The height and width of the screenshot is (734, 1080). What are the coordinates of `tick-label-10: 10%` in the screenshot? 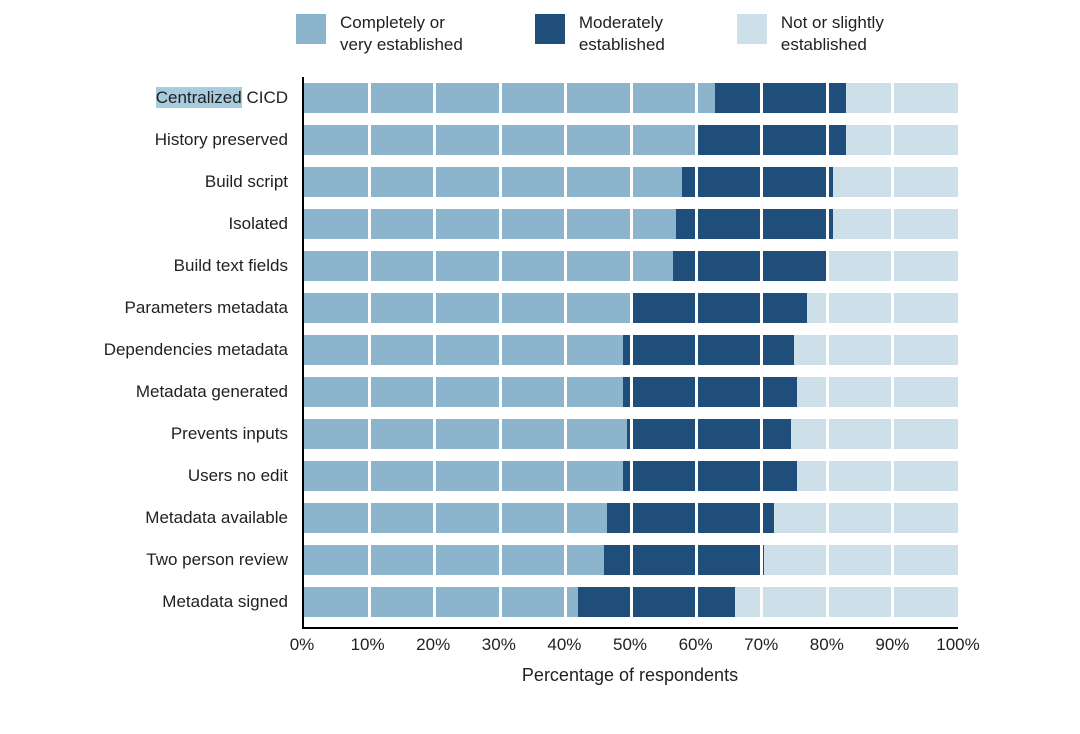 It's located at (367, 644).